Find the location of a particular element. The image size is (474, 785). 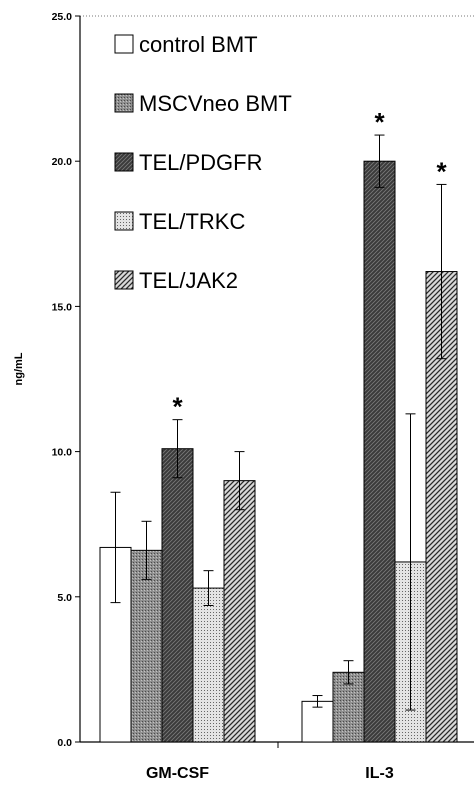

x-category-label: GM-CSF is located at coordinates (177, 773).